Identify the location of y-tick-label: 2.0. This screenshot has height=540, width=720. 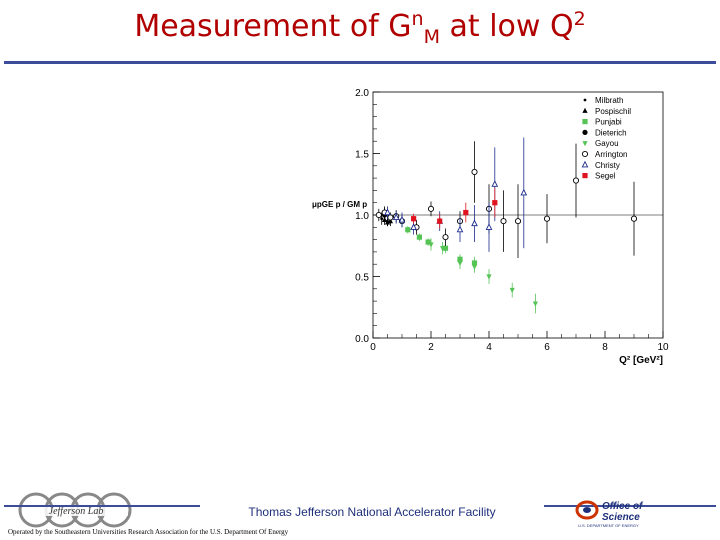
(362, 93).